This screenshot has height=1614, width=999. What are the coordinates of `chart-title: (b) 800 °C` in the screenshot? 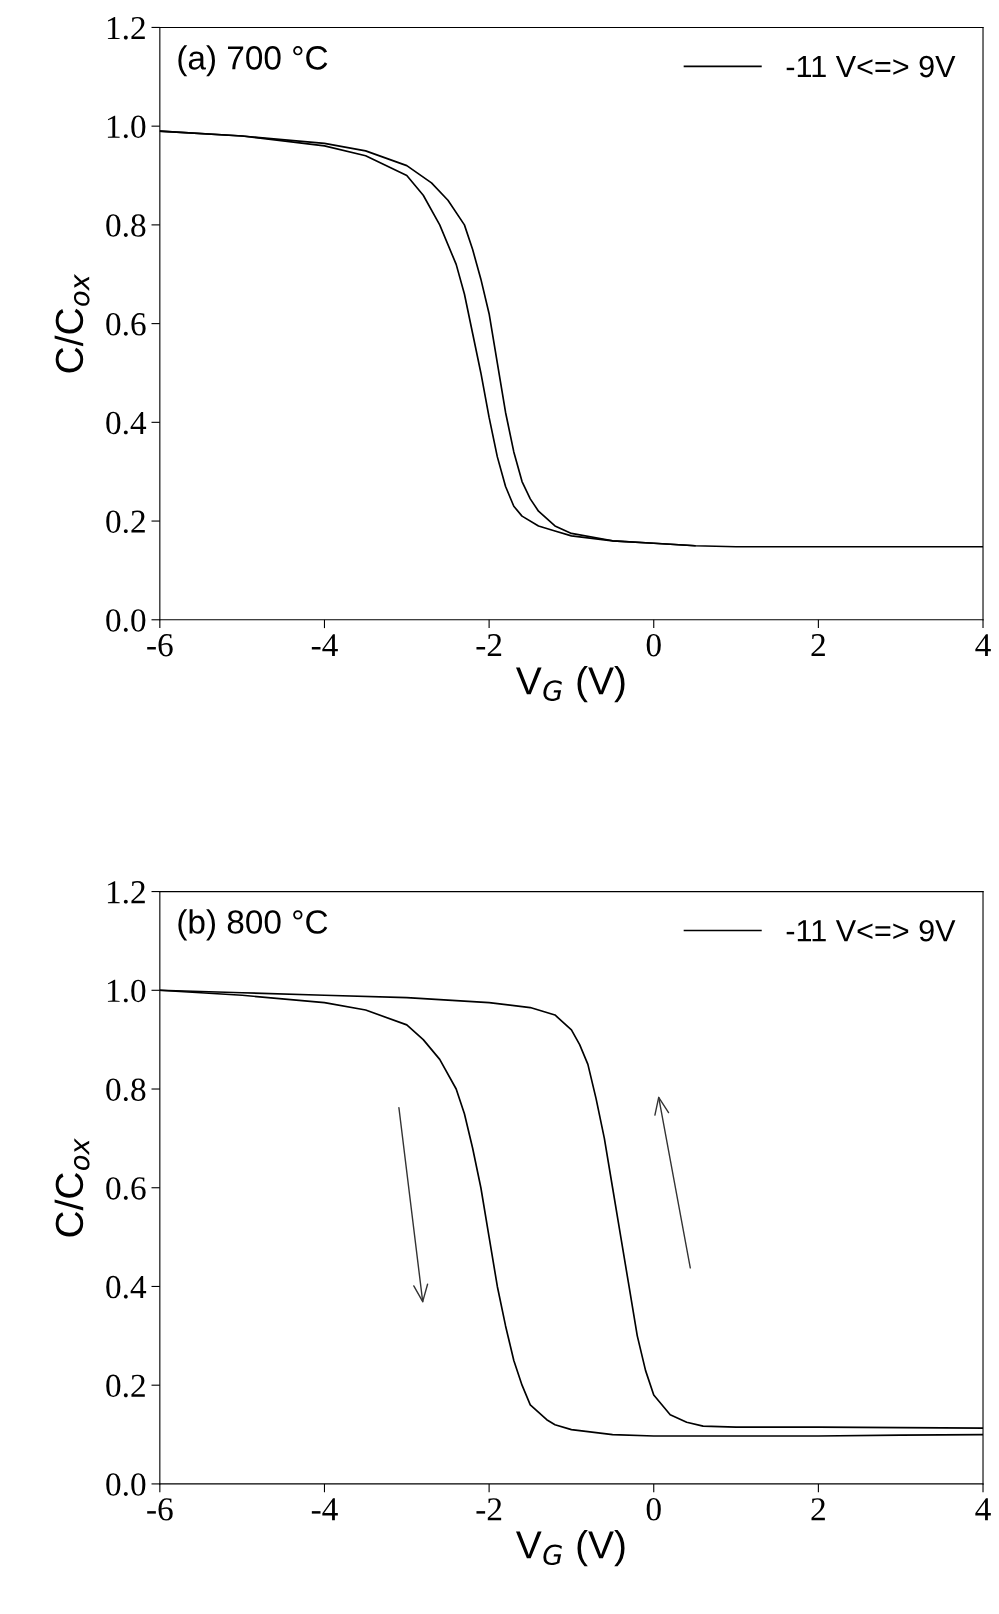 It's located at (253, 925).